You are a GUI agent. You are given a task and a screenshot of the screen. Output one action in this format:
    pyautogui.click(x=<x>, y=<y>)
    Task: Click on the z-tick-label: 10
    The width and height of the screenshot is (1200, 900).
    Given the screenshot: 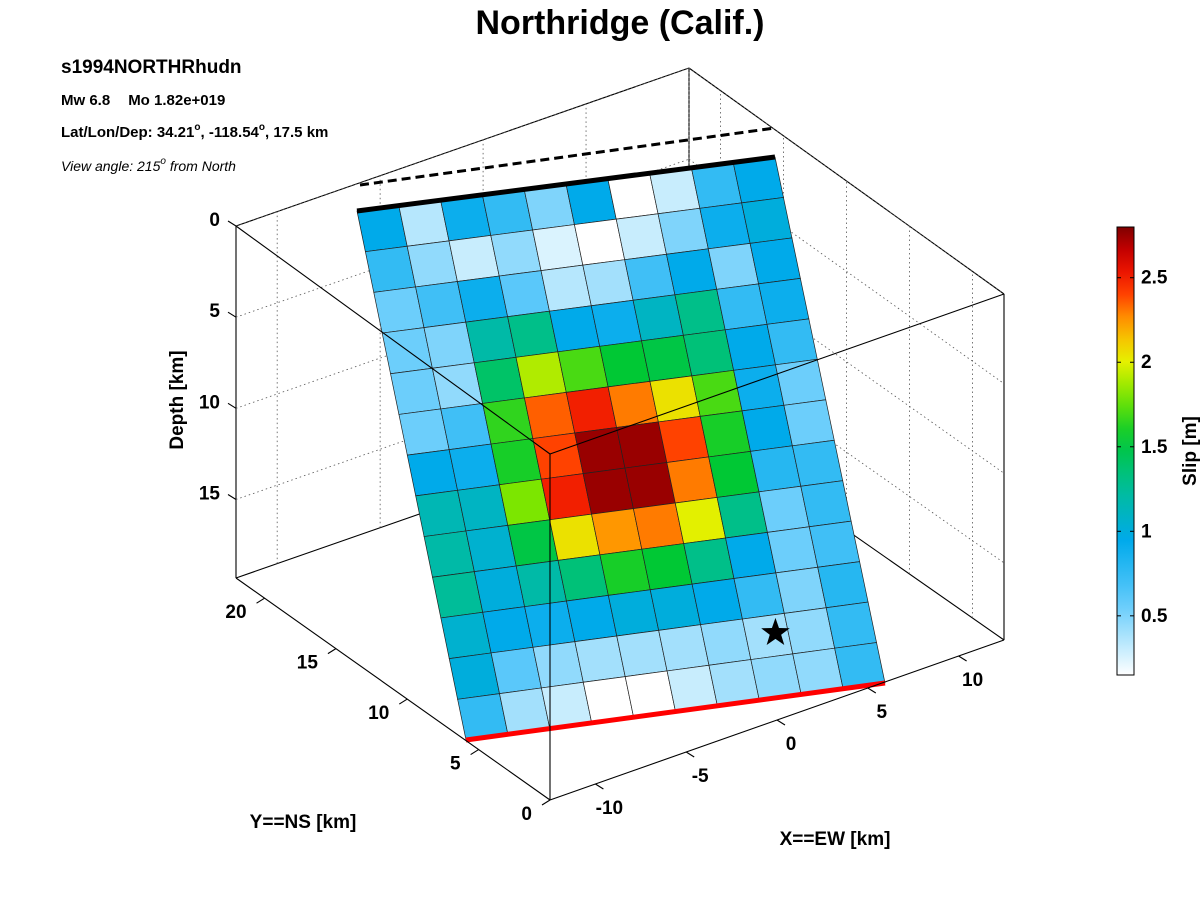 What is the action you would take?
    pyautogui.click(x=209, y=402)
    